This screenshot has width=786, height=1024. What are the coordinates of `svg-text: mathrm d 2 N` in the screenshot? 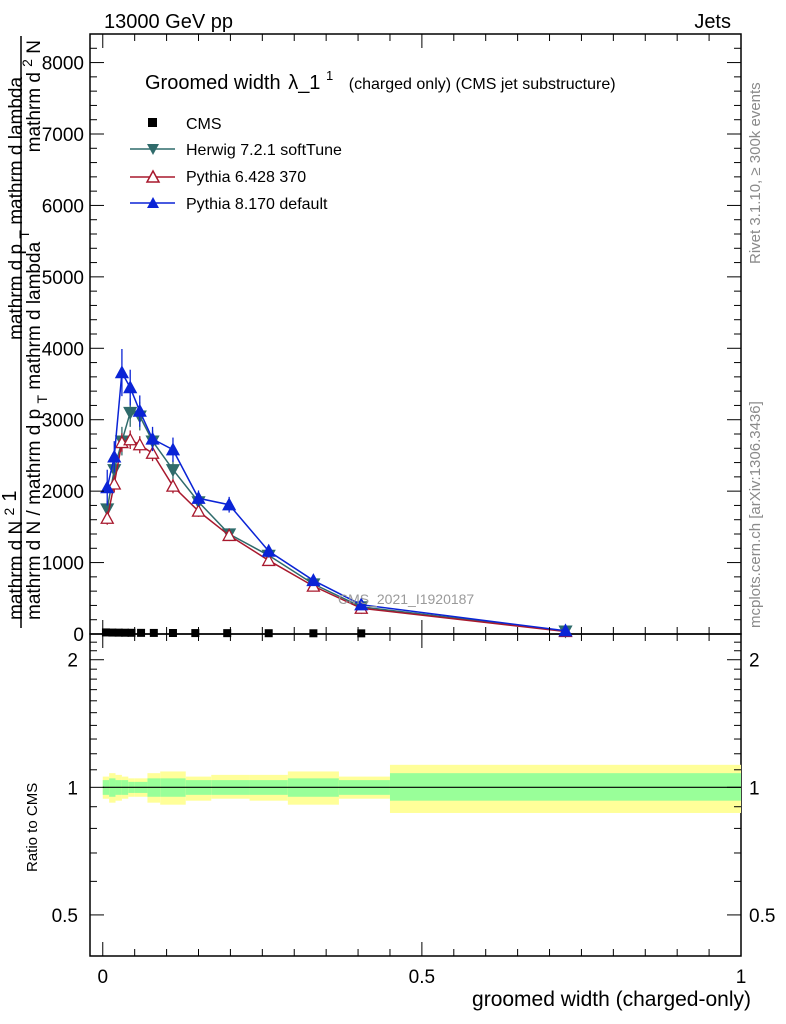 It's located at (30, 96).